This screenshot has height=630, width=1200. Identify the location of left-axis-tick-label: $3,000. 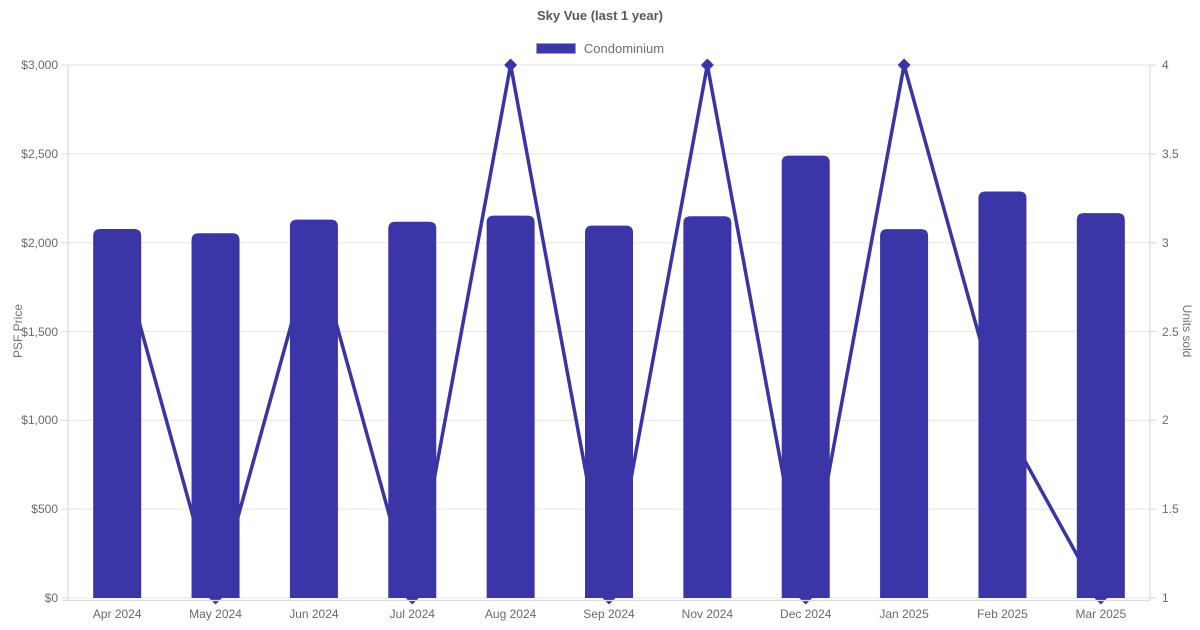
(39, 65).